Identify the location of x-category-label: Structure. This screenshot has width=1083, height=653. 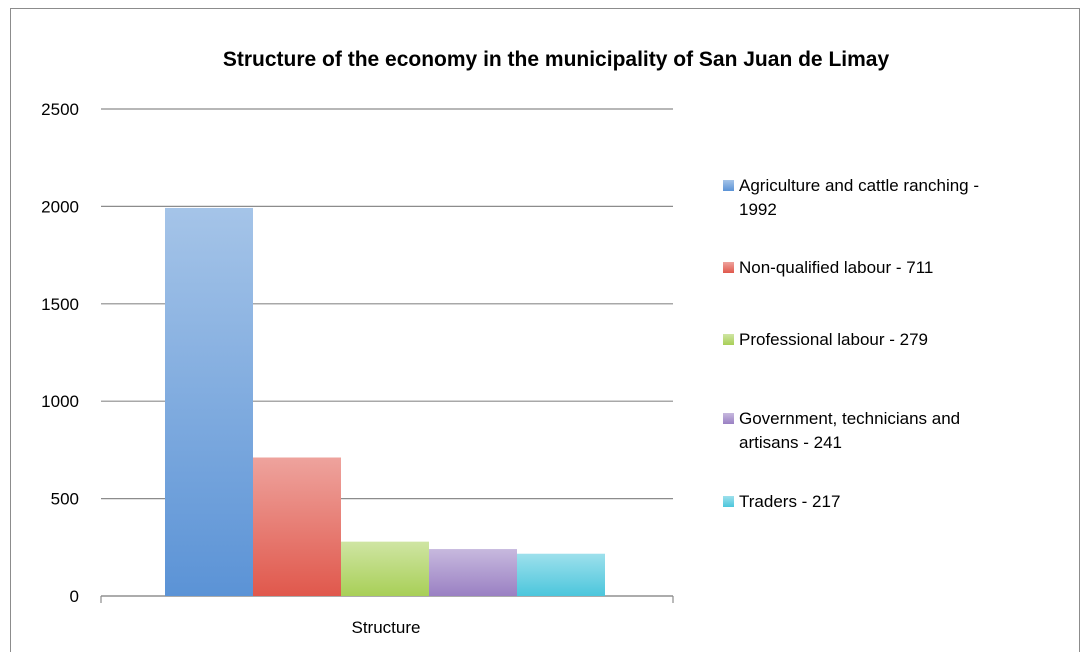
(386, 627).